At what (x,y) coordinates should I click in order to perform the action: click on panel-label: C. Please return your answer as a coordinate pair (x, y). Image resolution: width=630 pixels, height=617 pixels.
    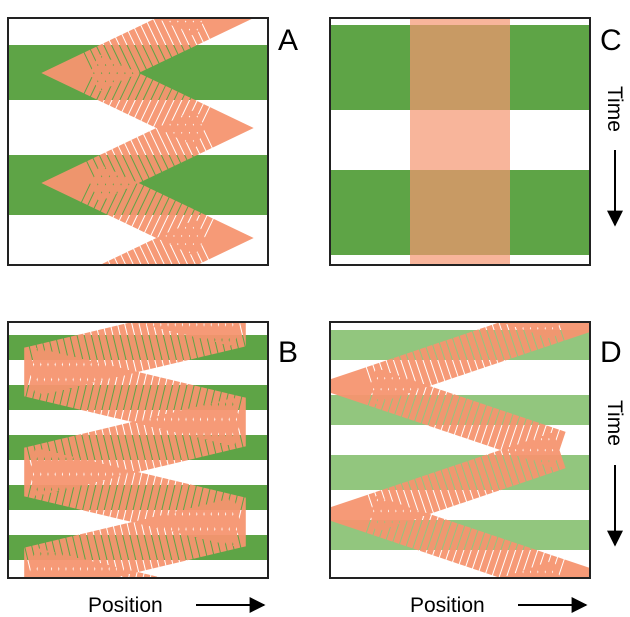
    Looking at the image, I should click on (611, 40).